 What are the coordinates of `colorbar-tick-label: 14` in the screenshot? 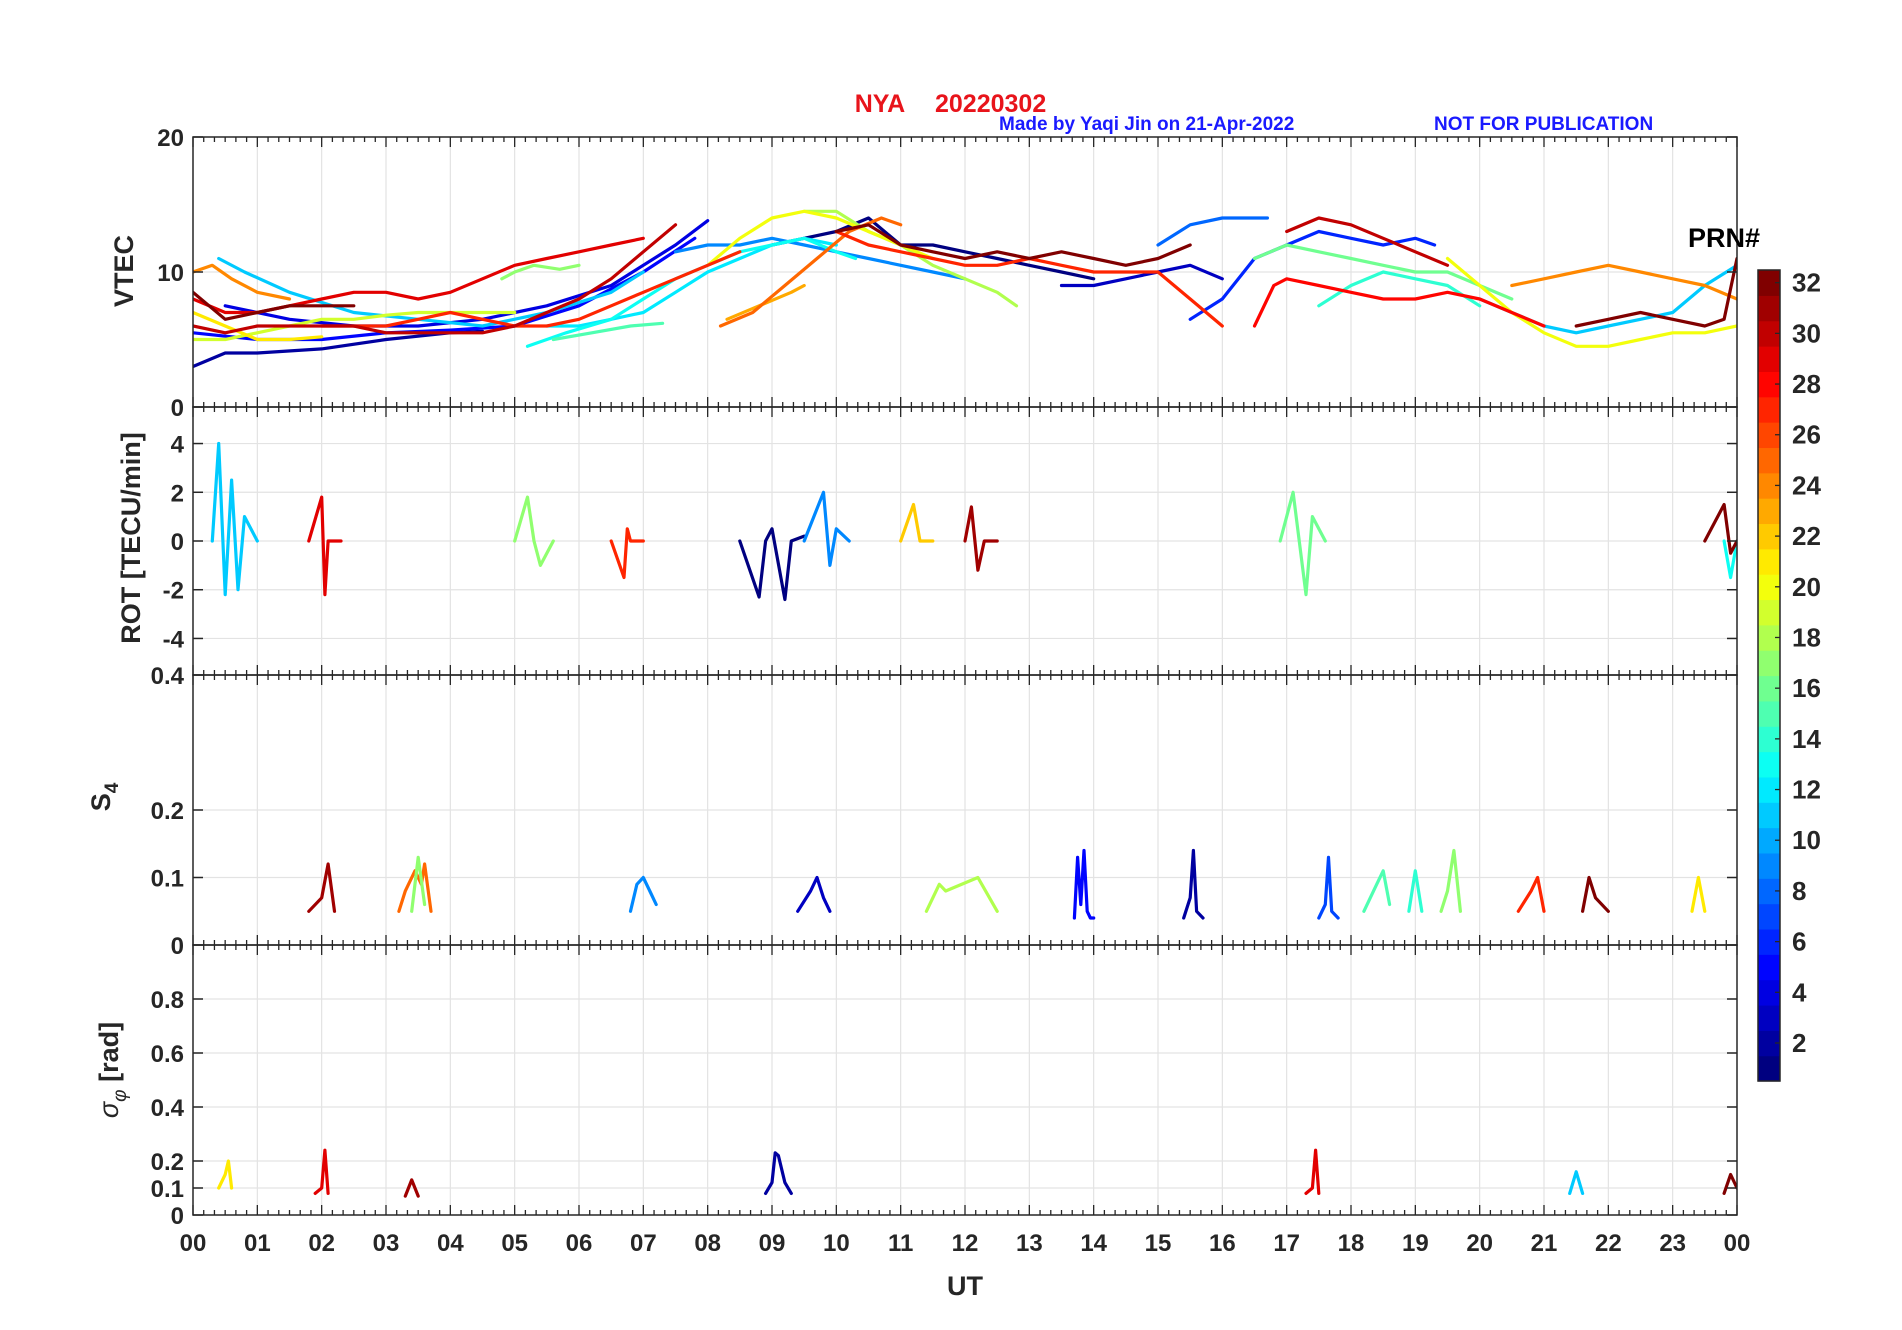 It's located at (1806, 739).